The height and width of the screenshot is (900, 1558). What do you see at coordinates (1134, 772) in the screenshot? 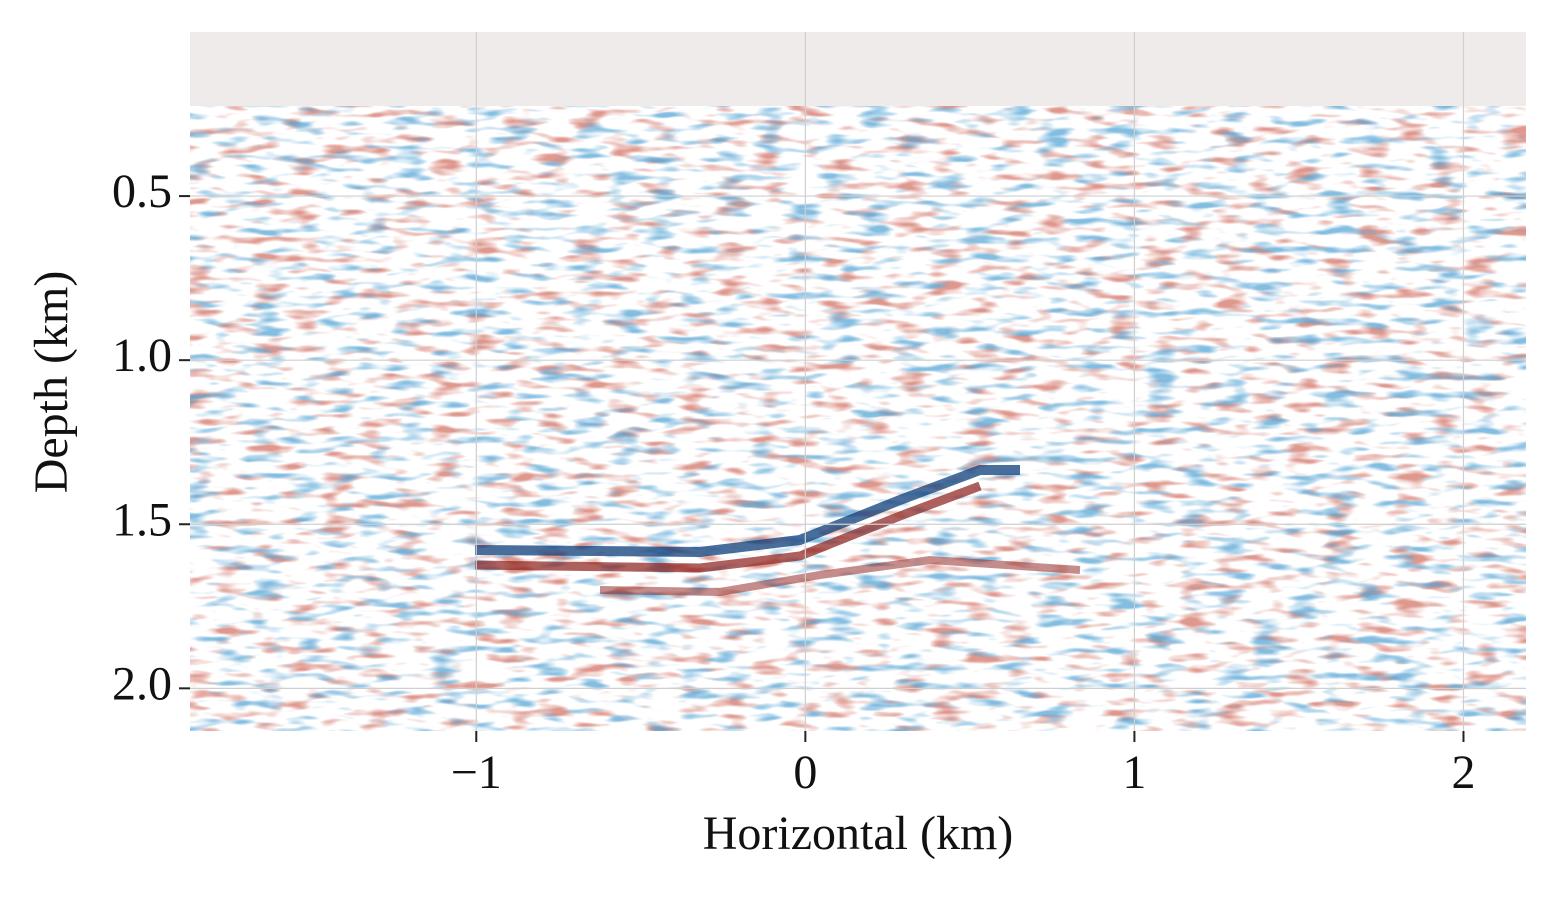
I see `x-tick-label: 1` at bounding box center [1134, 772].